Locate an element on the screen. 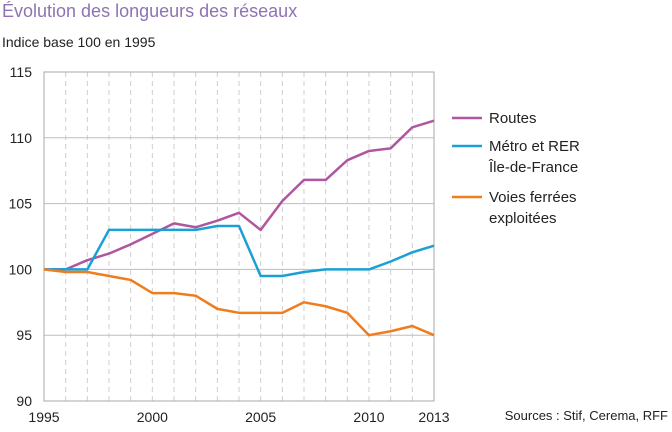 This screenshot has width=672, height=432. legend-label-3: exploitées is located at coordinates (523, 218).